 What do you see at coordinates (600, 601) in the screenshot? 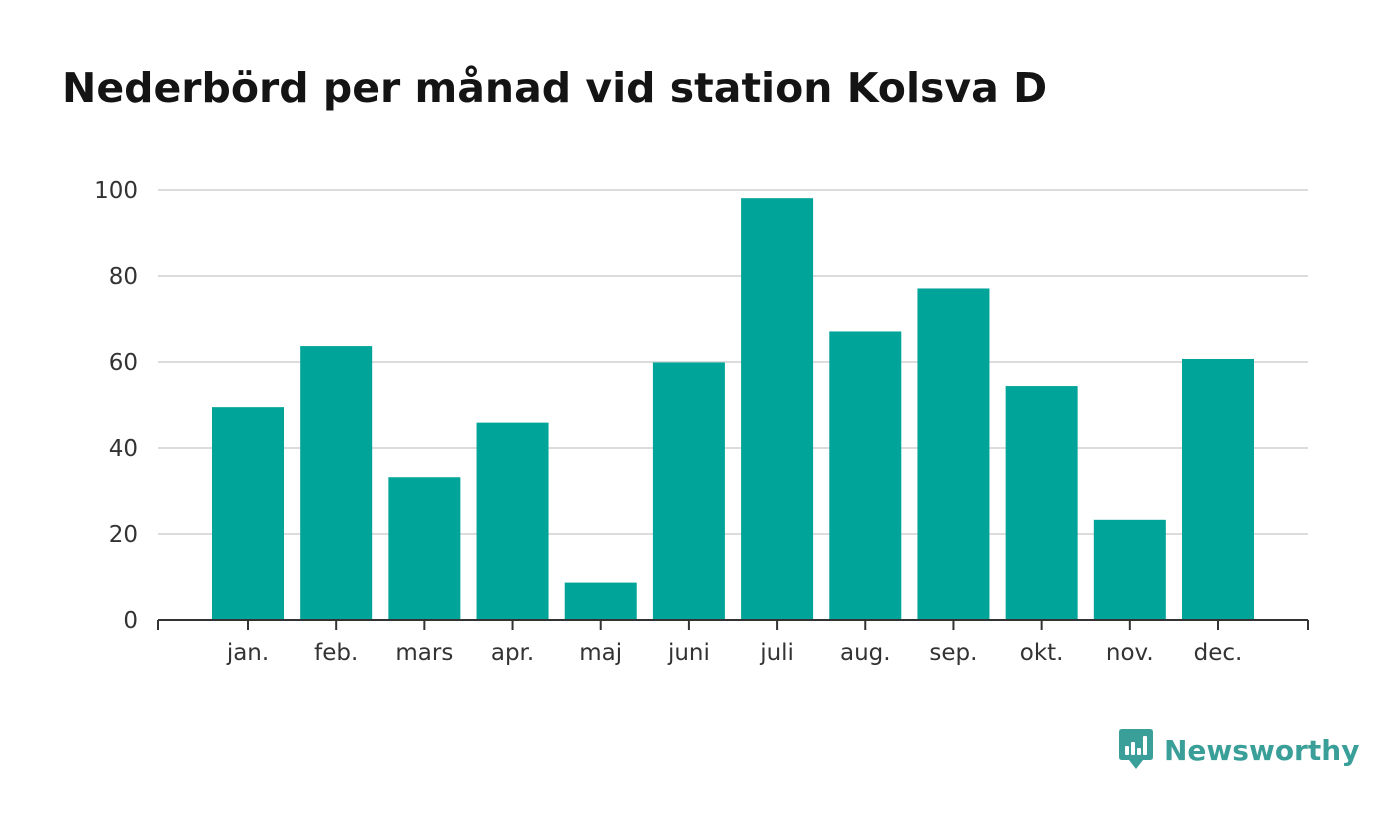
I see `bar-maj` at bounding box center [600, 601].